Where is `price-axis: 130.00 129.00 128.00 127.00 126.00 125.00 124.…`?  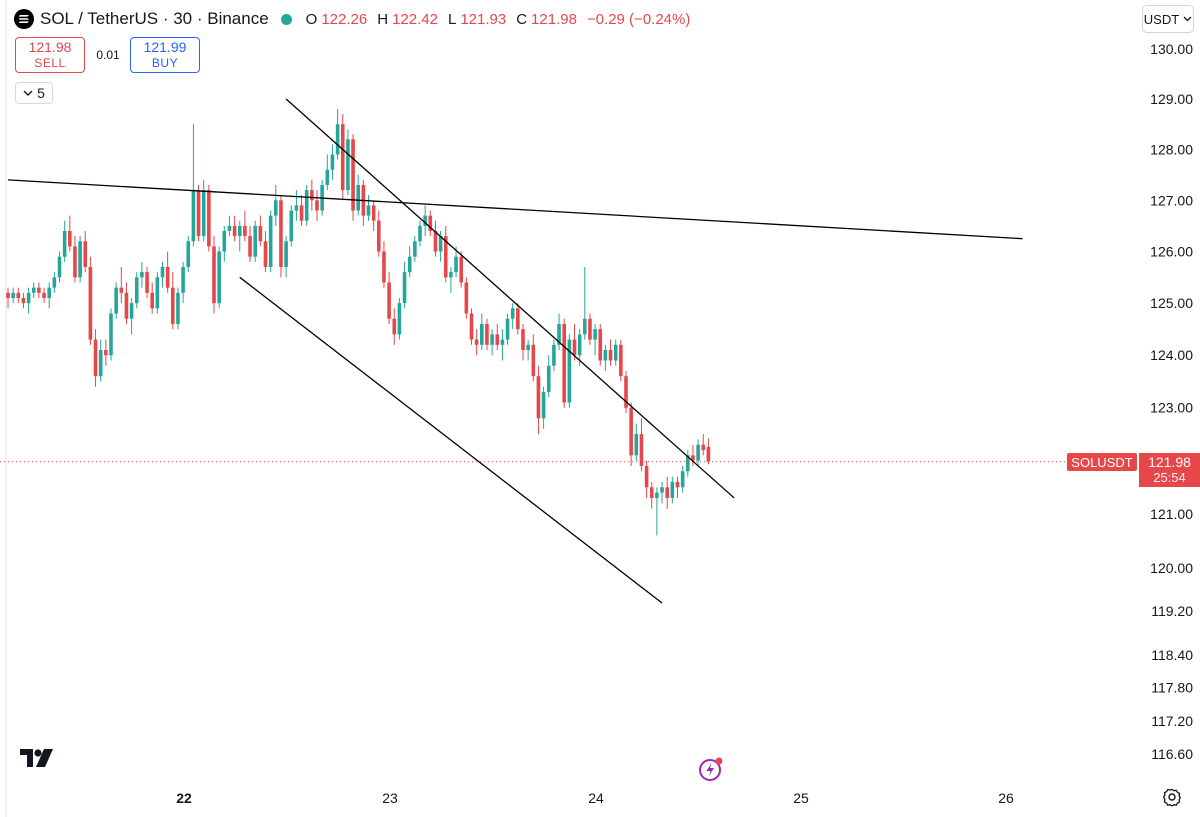
price-axis: 130.00 129.00 128.00 127.00 126.00 125.00 124.… is located at coordinates (1171, 401).